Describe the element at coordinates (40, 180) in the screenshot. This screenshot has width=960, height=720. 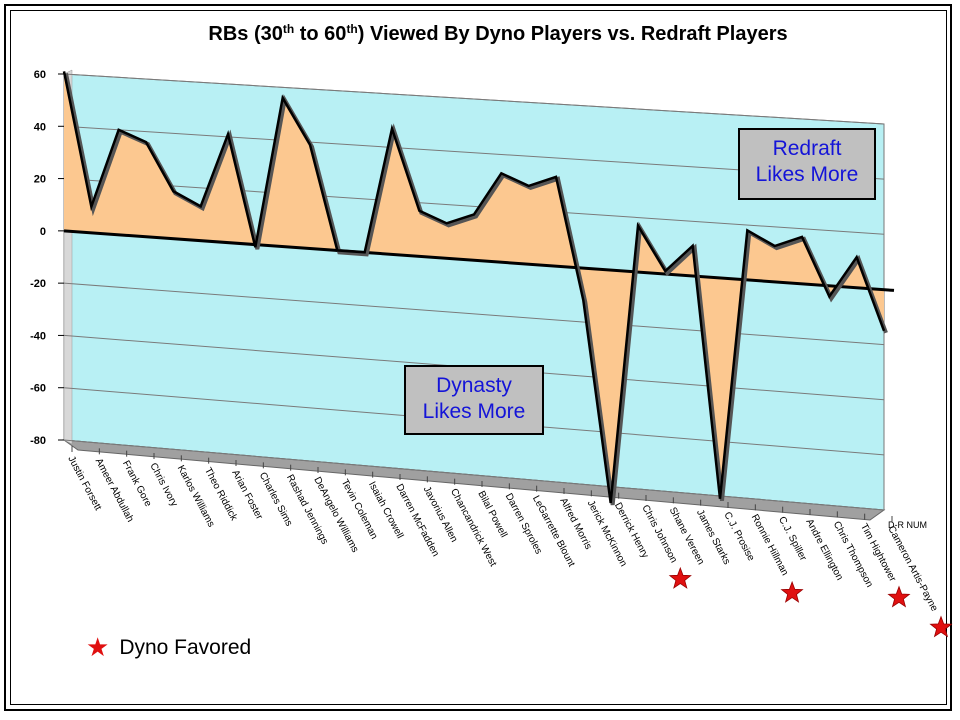
I see `y-tick-label: 20` at that location.